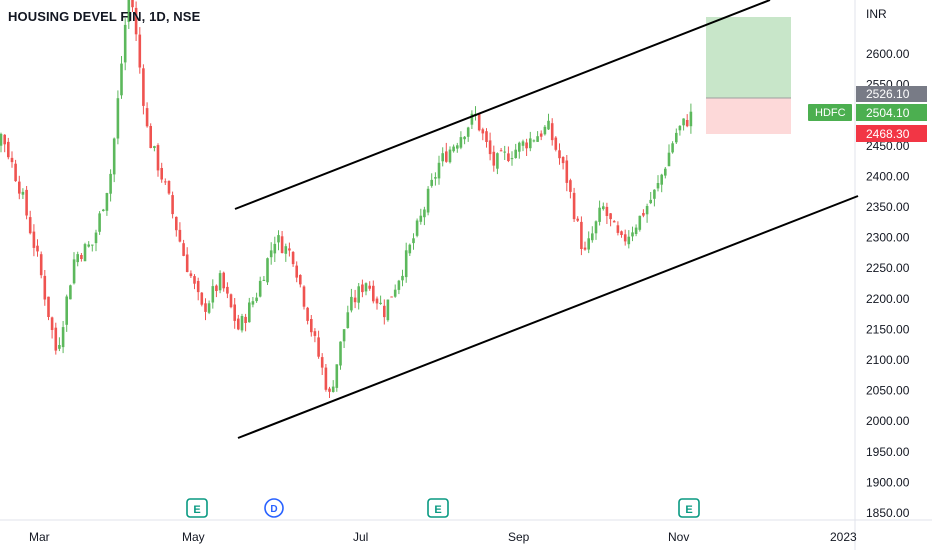 Image resolution: width=932 pixels, height=550 pixels. I want to click on symbol-tag: HDFC, so click(830, 112).